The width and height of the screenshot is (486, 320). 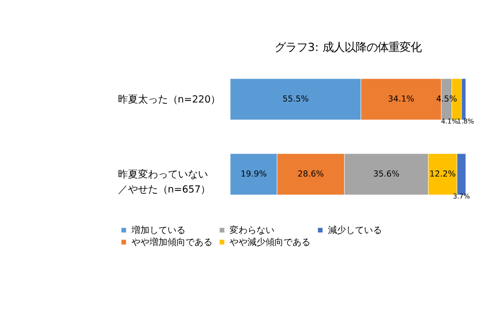 What do you see at coordinates (164, 182) in the screenshot?
I see `y-tick-label: 昨夏変わっていない／やせた（n=657）` at bounding box center [164, 182].